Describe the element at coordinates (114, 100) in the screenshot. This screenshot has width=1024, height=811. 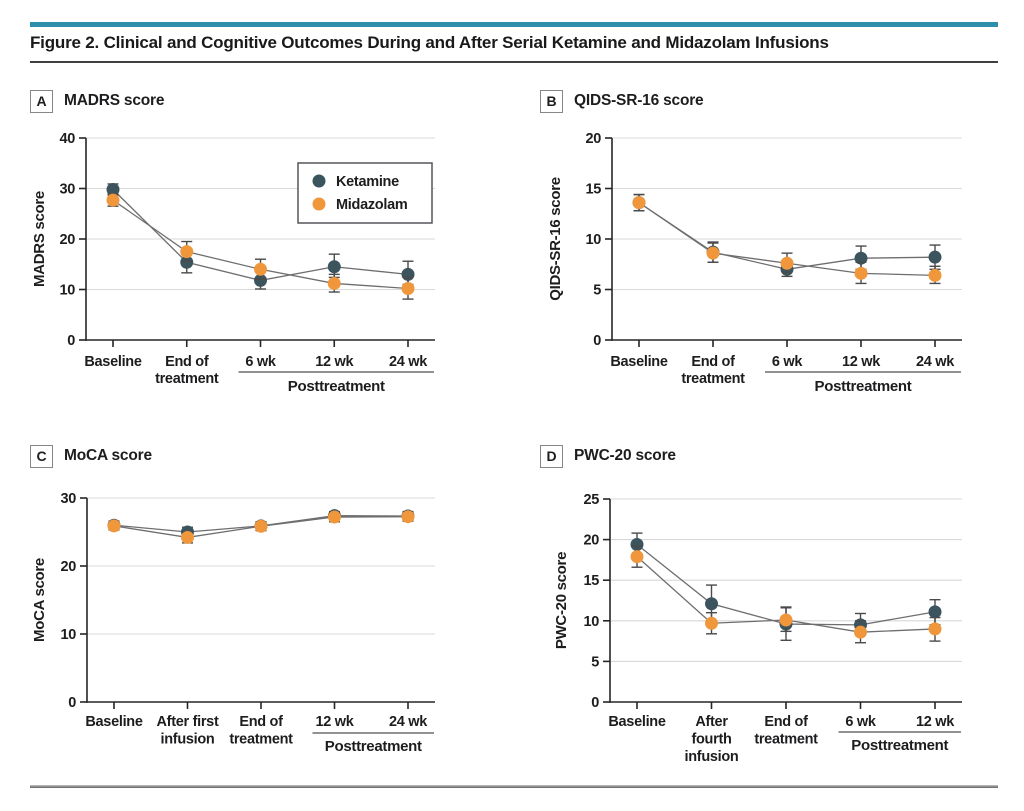
I see `panel-title: MADRS score` at that location.